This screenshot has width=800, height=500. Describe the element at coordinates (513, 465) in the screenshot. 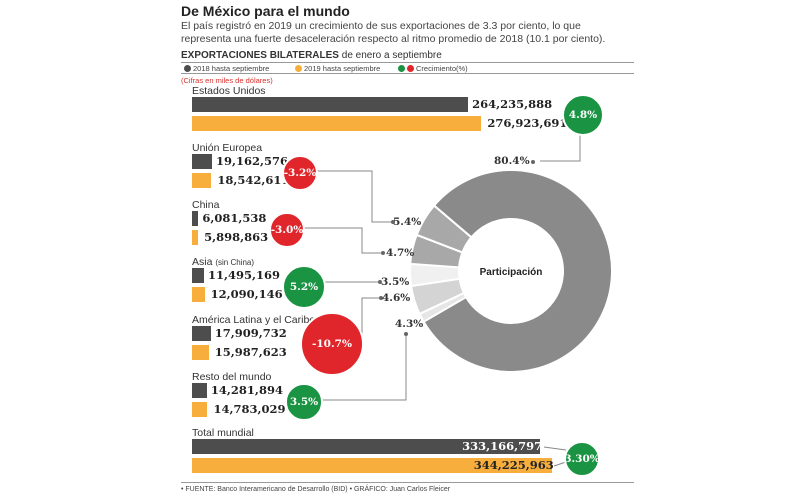

I see `value-2019: 344,225,963` at that location.